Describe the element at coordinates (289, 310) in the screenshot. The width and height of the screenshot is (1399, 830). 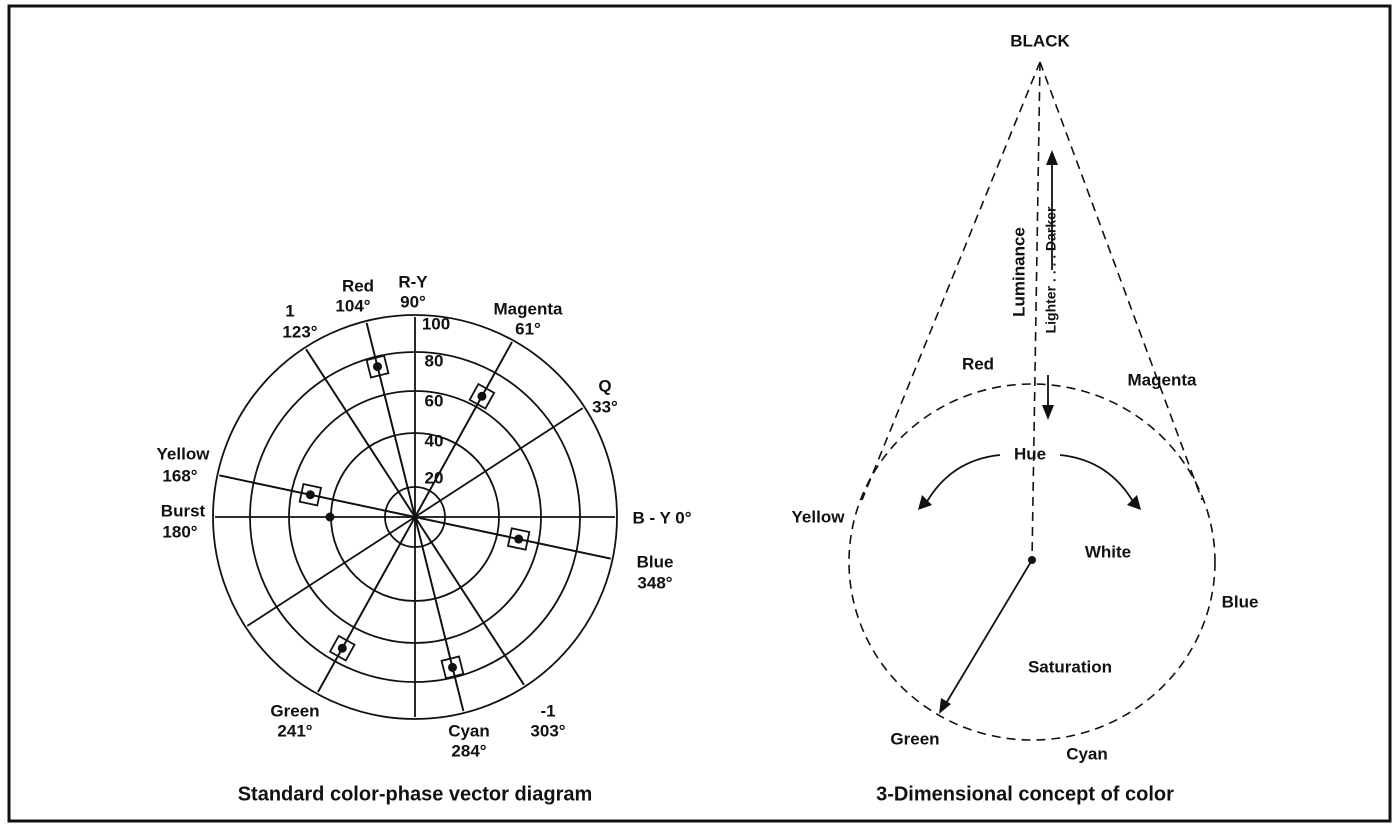
I see `vector-name: 1` at that location.